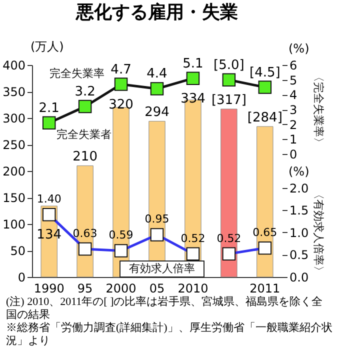 The width and height of the screenshot is (337, 364). What do you see at coordinates (49, 108) in the screenshot?
I see `data-label: 2.1` at bounding box center [49, 108].